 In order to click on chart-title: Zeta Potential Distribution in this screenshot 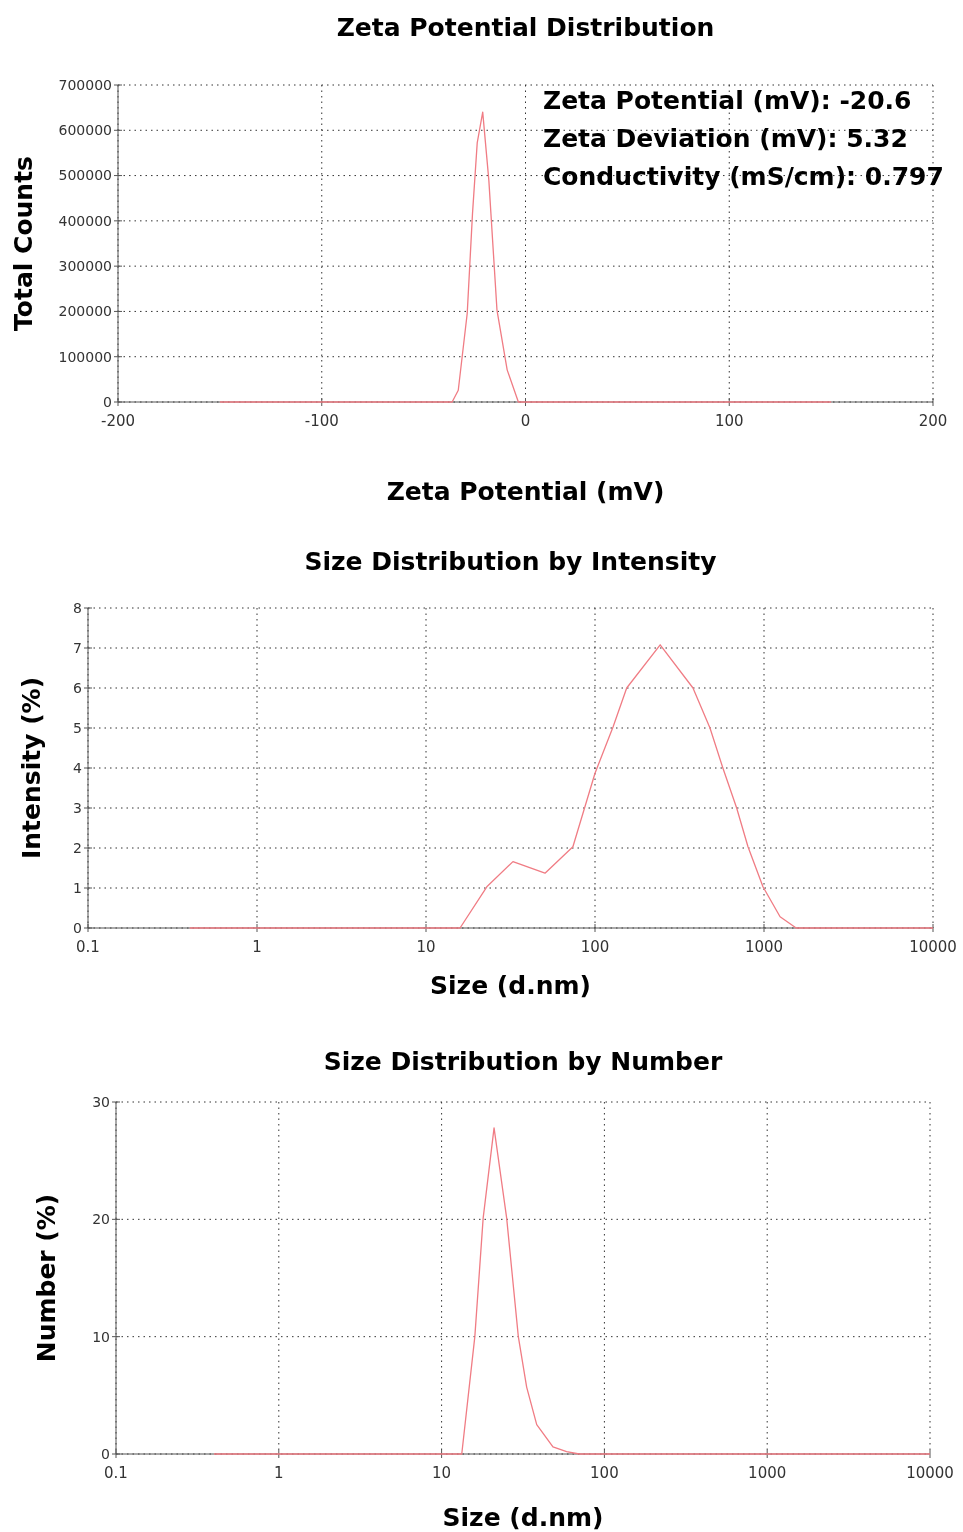, I will do `click(525, 27)`.